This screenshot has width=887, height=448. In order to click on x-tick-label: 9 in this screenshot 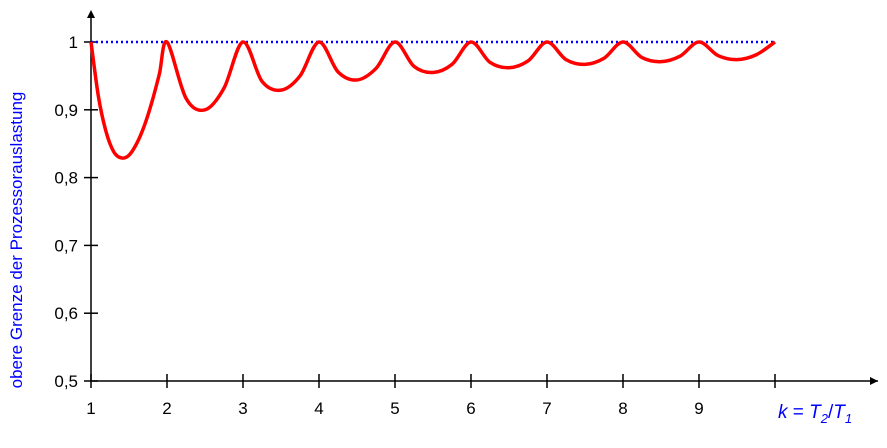, I will do `click(698, 408)`.